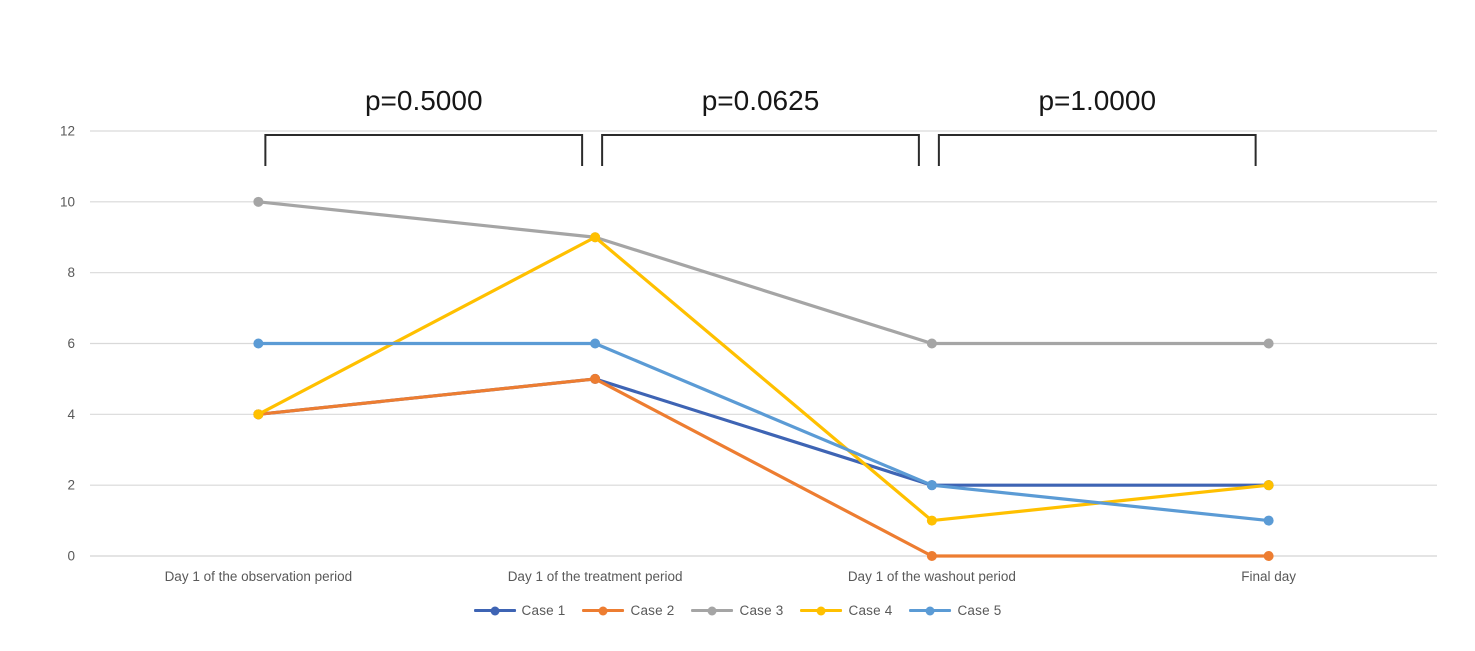 This screenshot has height=651, width=1475. What do you see at coordinates (519, 610) in the screenshot?
I see `legend-item-case-1: Case 1` at bounding box center [519, 610].